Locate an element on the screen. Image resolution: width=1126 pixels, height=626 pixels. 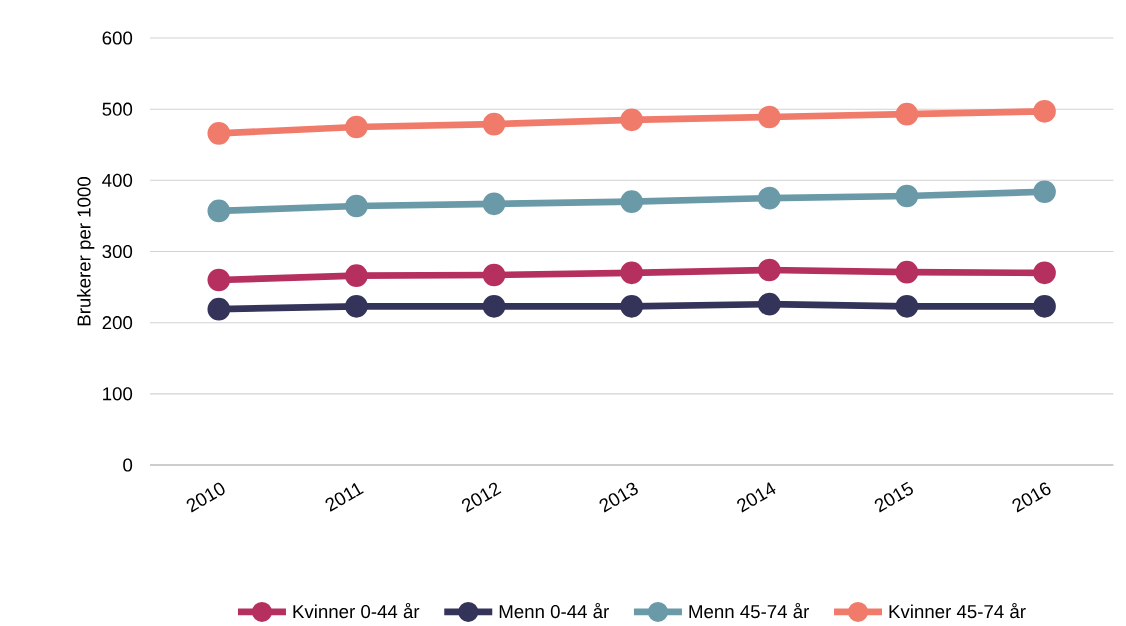
x-tick-label: 2013 is located at coordinates (618, 497).